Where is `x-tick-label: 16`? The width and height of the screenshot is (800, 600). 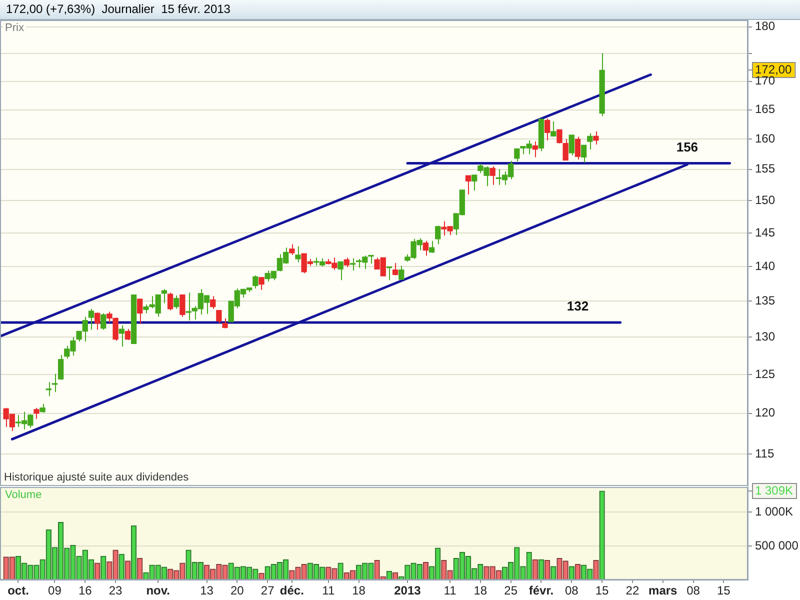 x-tick-label: 16 is located at coordinates (85, 591).